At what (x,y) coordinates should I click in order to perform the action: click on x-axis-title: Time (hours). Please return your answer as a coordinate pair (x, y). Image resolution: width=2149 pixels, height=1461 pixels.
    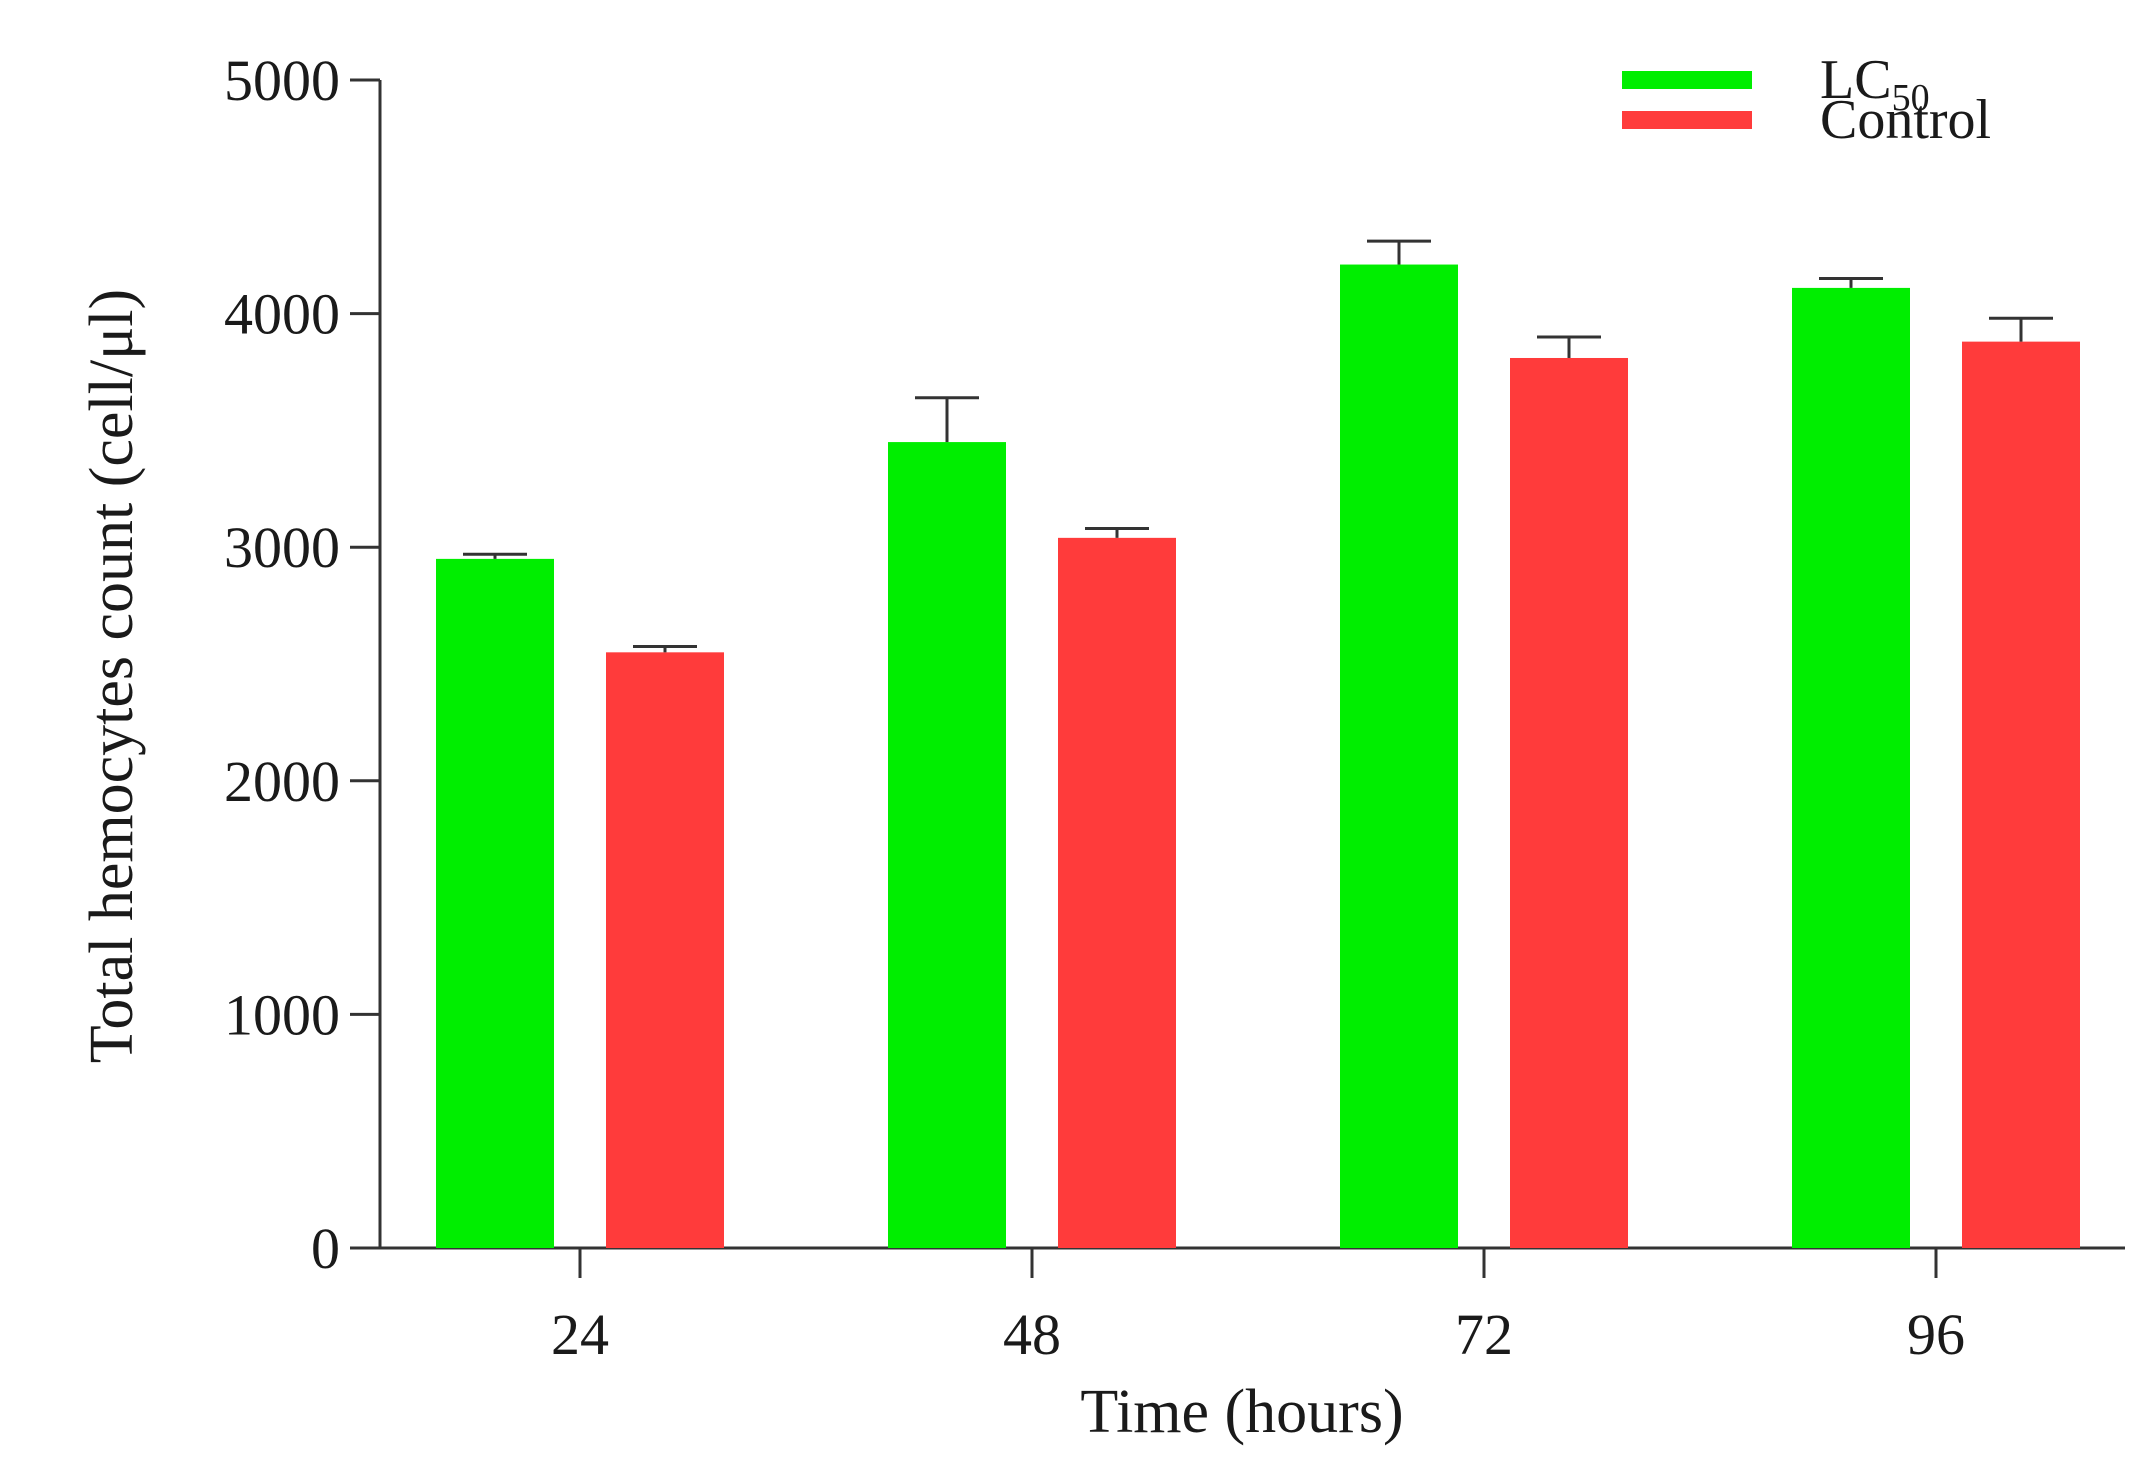
    Looking at the image, I should click on (1241, 1412).